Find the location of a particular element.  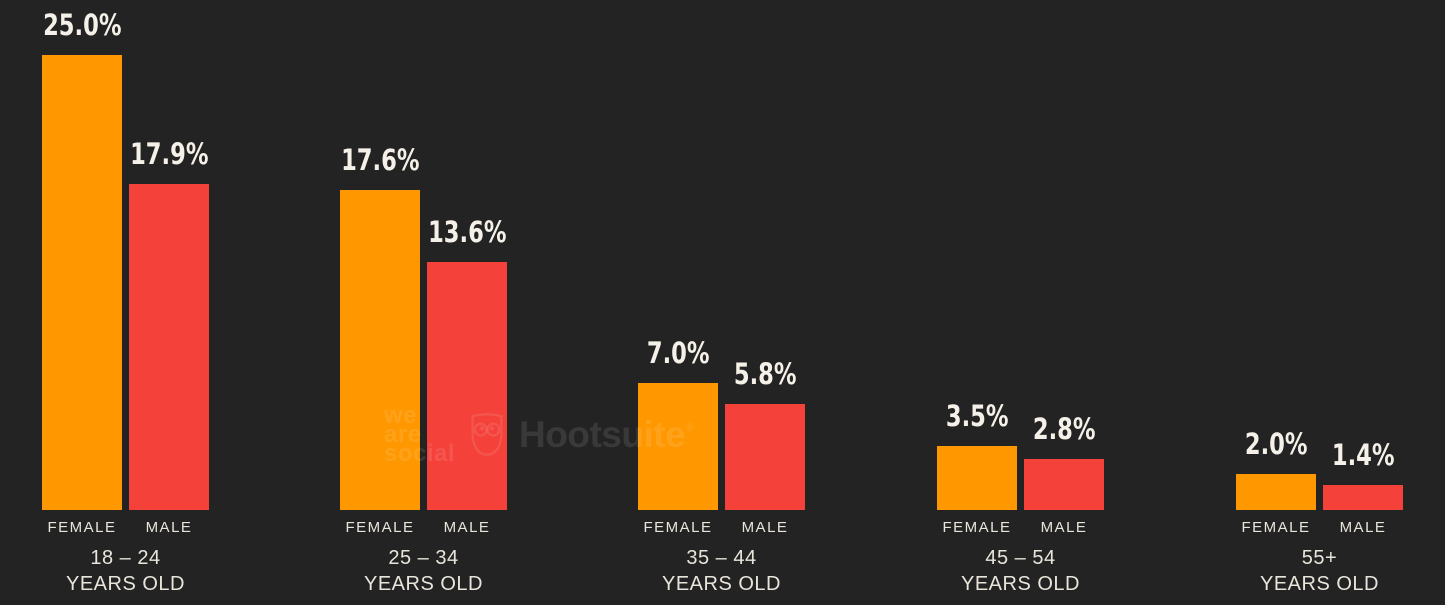

bar-column-male-25-34: 13.6% is located at coordinates (467, 255).